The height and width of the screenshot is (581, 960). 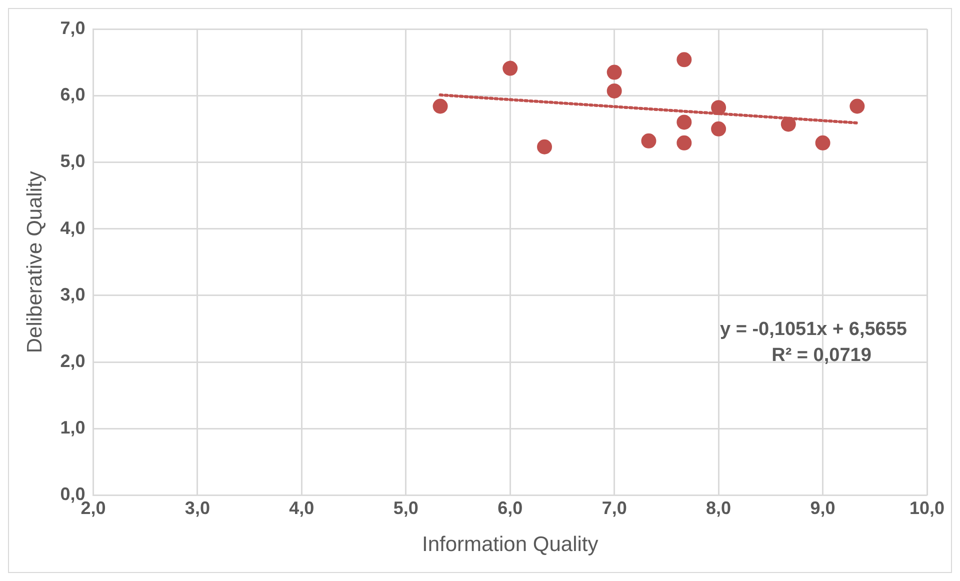 I want to click on y-tick-label: 5,0, so click(x=73, y=161).